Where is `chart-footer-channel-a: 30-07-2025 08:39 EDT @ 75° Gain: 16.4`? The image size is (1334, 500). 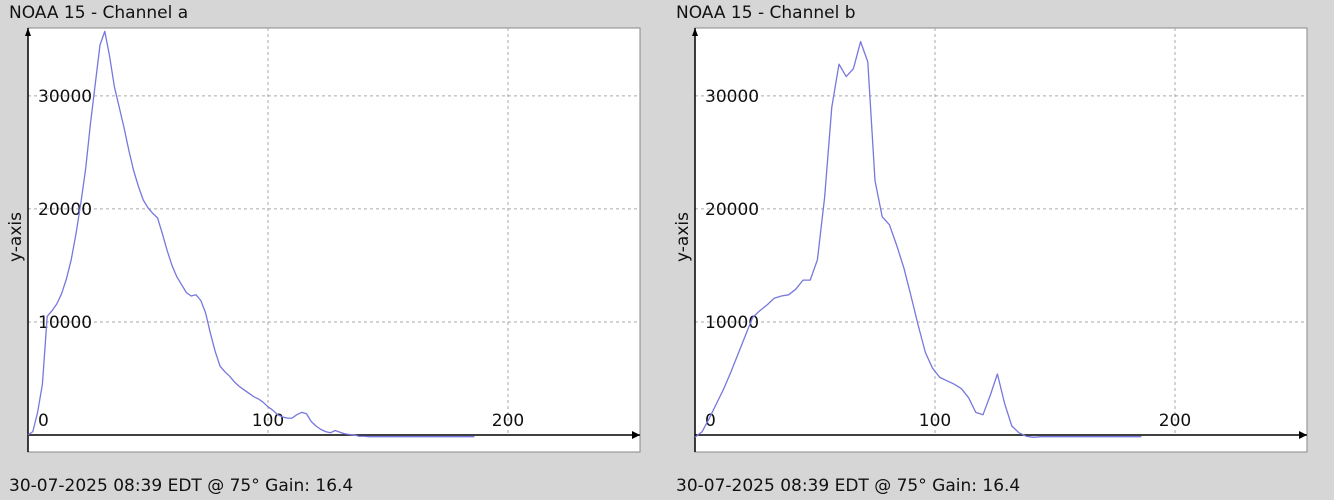 chart-footer-channel-a: 30-07-2025 08:39 EDT @ 75° Gain: 16.4 is located at coordinates (181, 486).